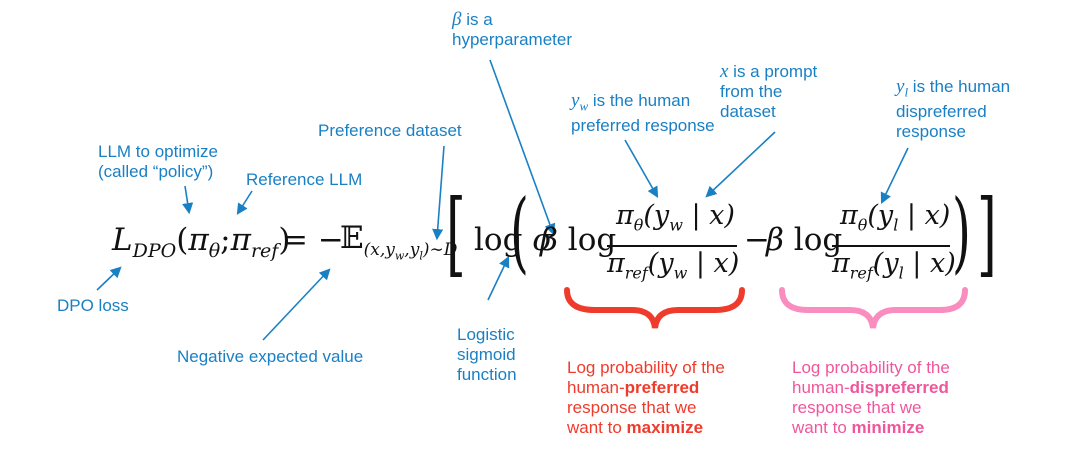  Describe the element at coordinates (296, 304) in the screenshot. I see `arrow-negative-expected` at that location.